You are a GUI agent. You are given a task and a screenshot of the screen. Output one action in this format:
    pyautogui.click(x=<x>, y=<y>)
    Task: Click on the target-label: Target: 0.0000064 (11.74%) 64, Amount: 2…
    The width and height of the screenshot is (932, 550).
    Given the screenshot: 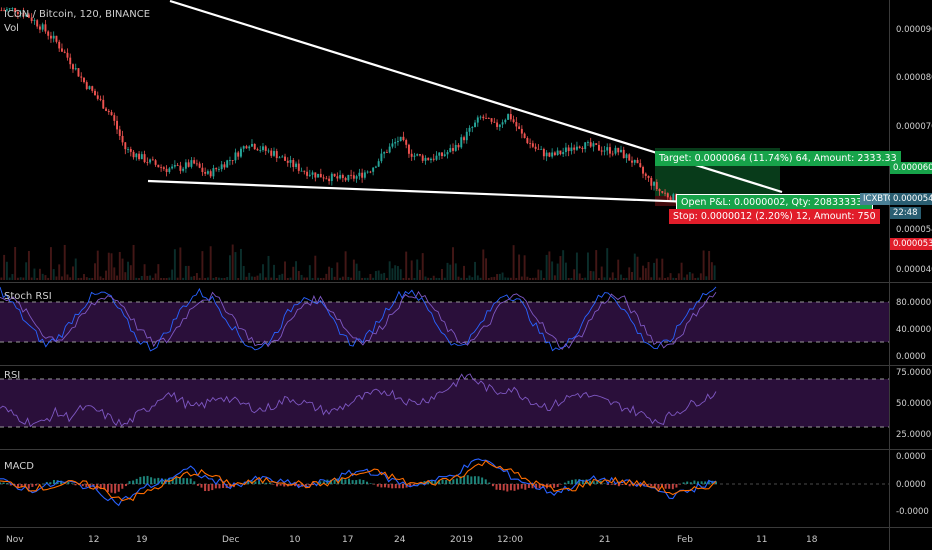 What is the action you would take?
    pyautogui.click(x=778, y=158)
    